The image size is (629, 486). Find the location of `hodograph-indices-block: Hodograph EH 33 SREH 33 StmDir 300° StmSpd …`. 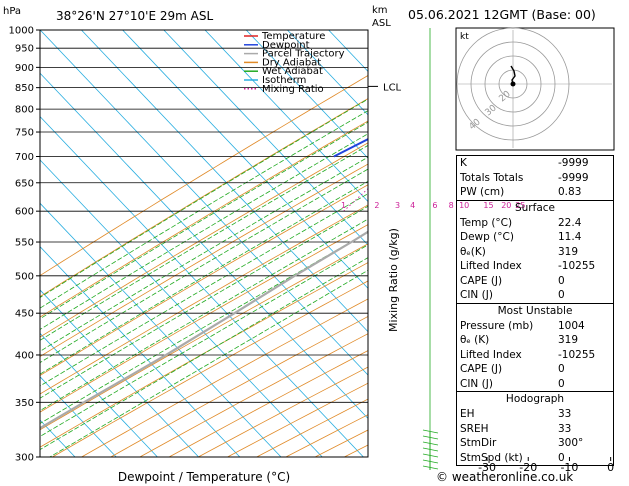

hodograph-indices-block: Hodograph EH 33 SREH 33 StmDir 300° StmSpd … is located at coordinates (535, 428).